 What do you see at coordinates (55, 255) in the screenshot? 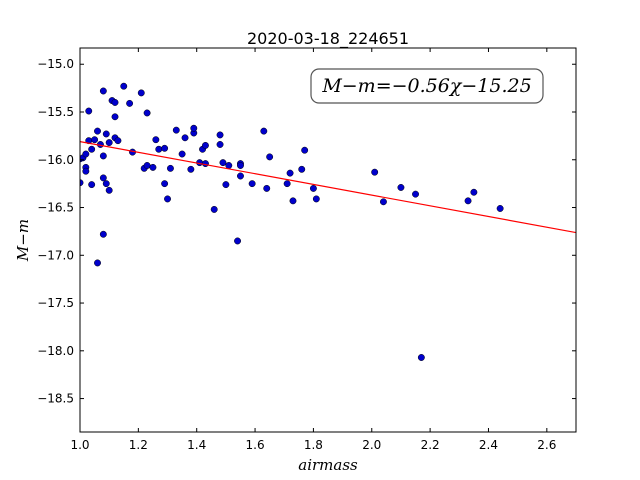
I see `y-tick-label-4: −17.0` at bounding box center [55, 255].